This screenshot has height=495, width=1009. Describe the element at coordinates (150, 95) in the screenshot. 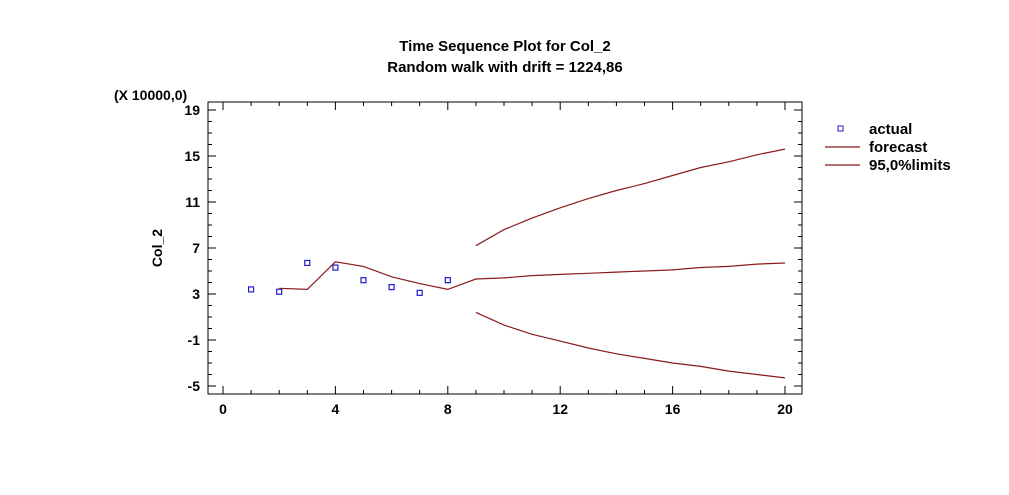

I see `y-scale-note: (X 10000,0)` at that location.